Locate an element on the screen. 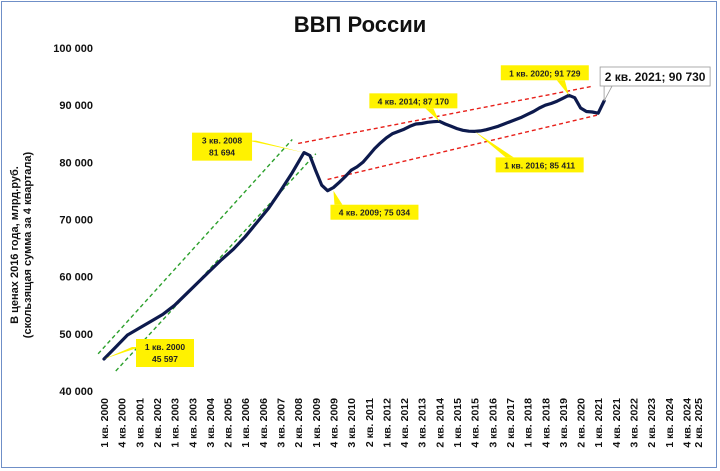 The width and height of the screenshot is (720, 471). x-tick-label: 4 кв. 2006 is located at coordinates (264, 423).